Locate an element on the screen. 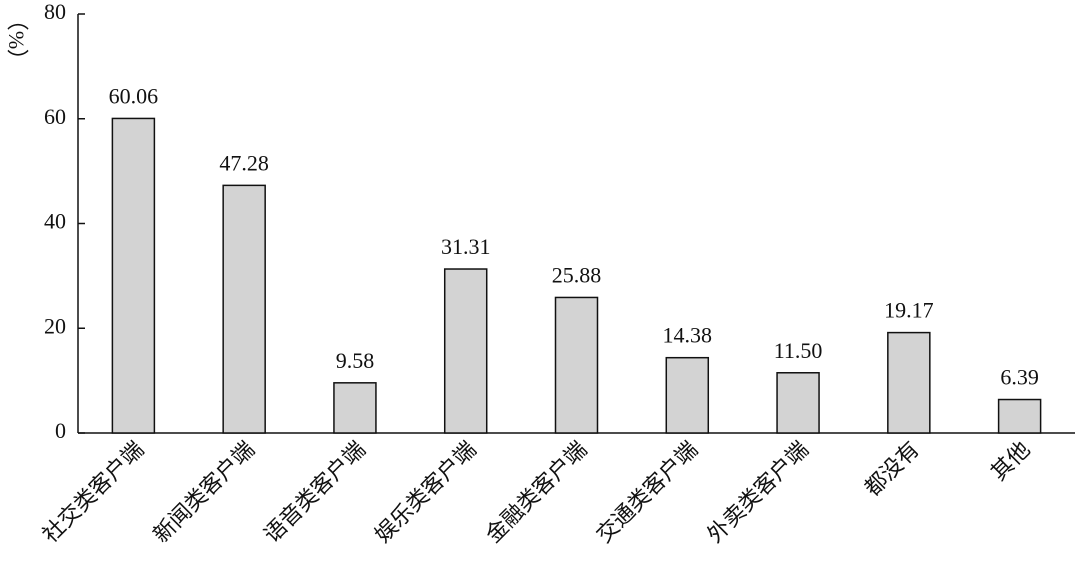 The width and height of the screenshot is (1080, 571). x-tick-label: 新闻类客户端 is located at coordinates (203, 491).